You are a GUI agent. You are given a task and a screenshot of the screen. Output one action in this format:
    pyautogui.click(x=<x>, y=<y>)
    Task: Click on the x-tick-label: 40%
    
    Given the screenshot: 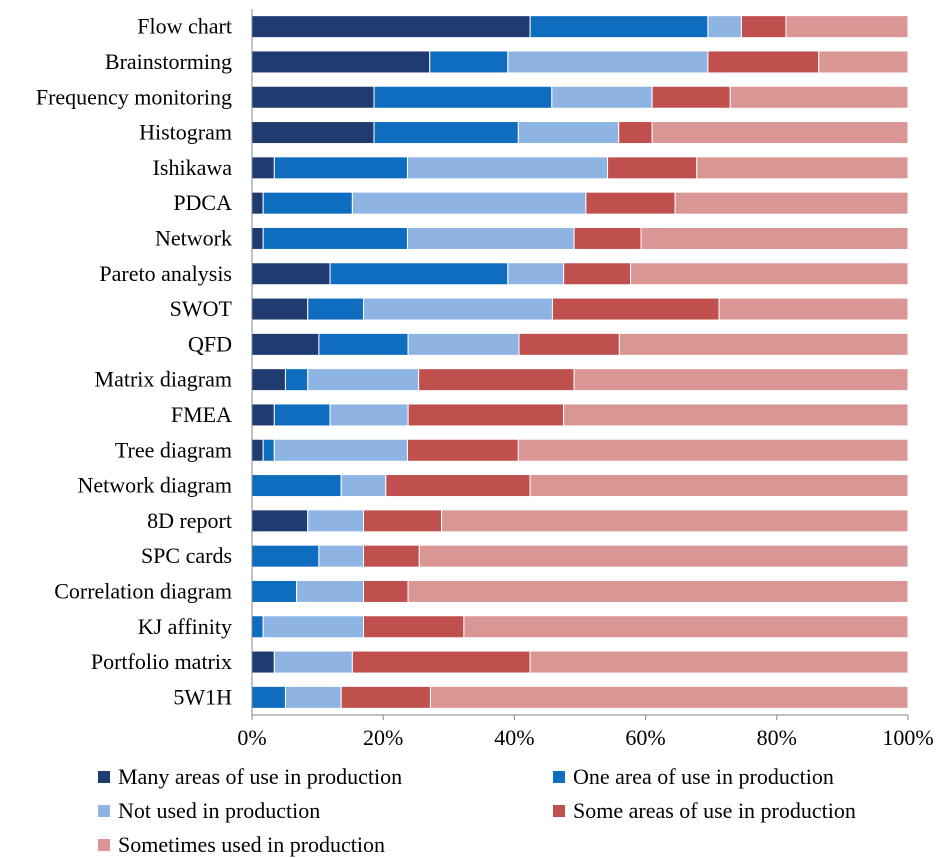 What is the action you would take?
    pyautogui.click(x=514, y=737)
    